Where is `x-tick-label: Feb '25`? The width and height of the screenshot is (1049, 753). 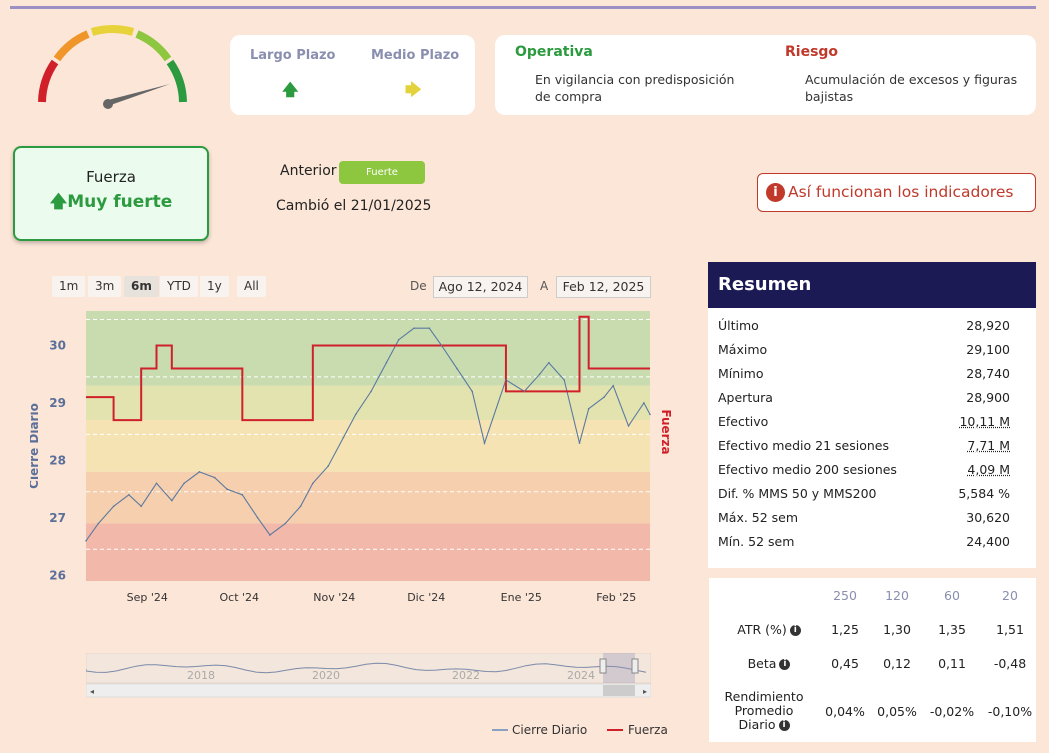
x-tick-label: Feb '25 is located at coordinates (616, 597).